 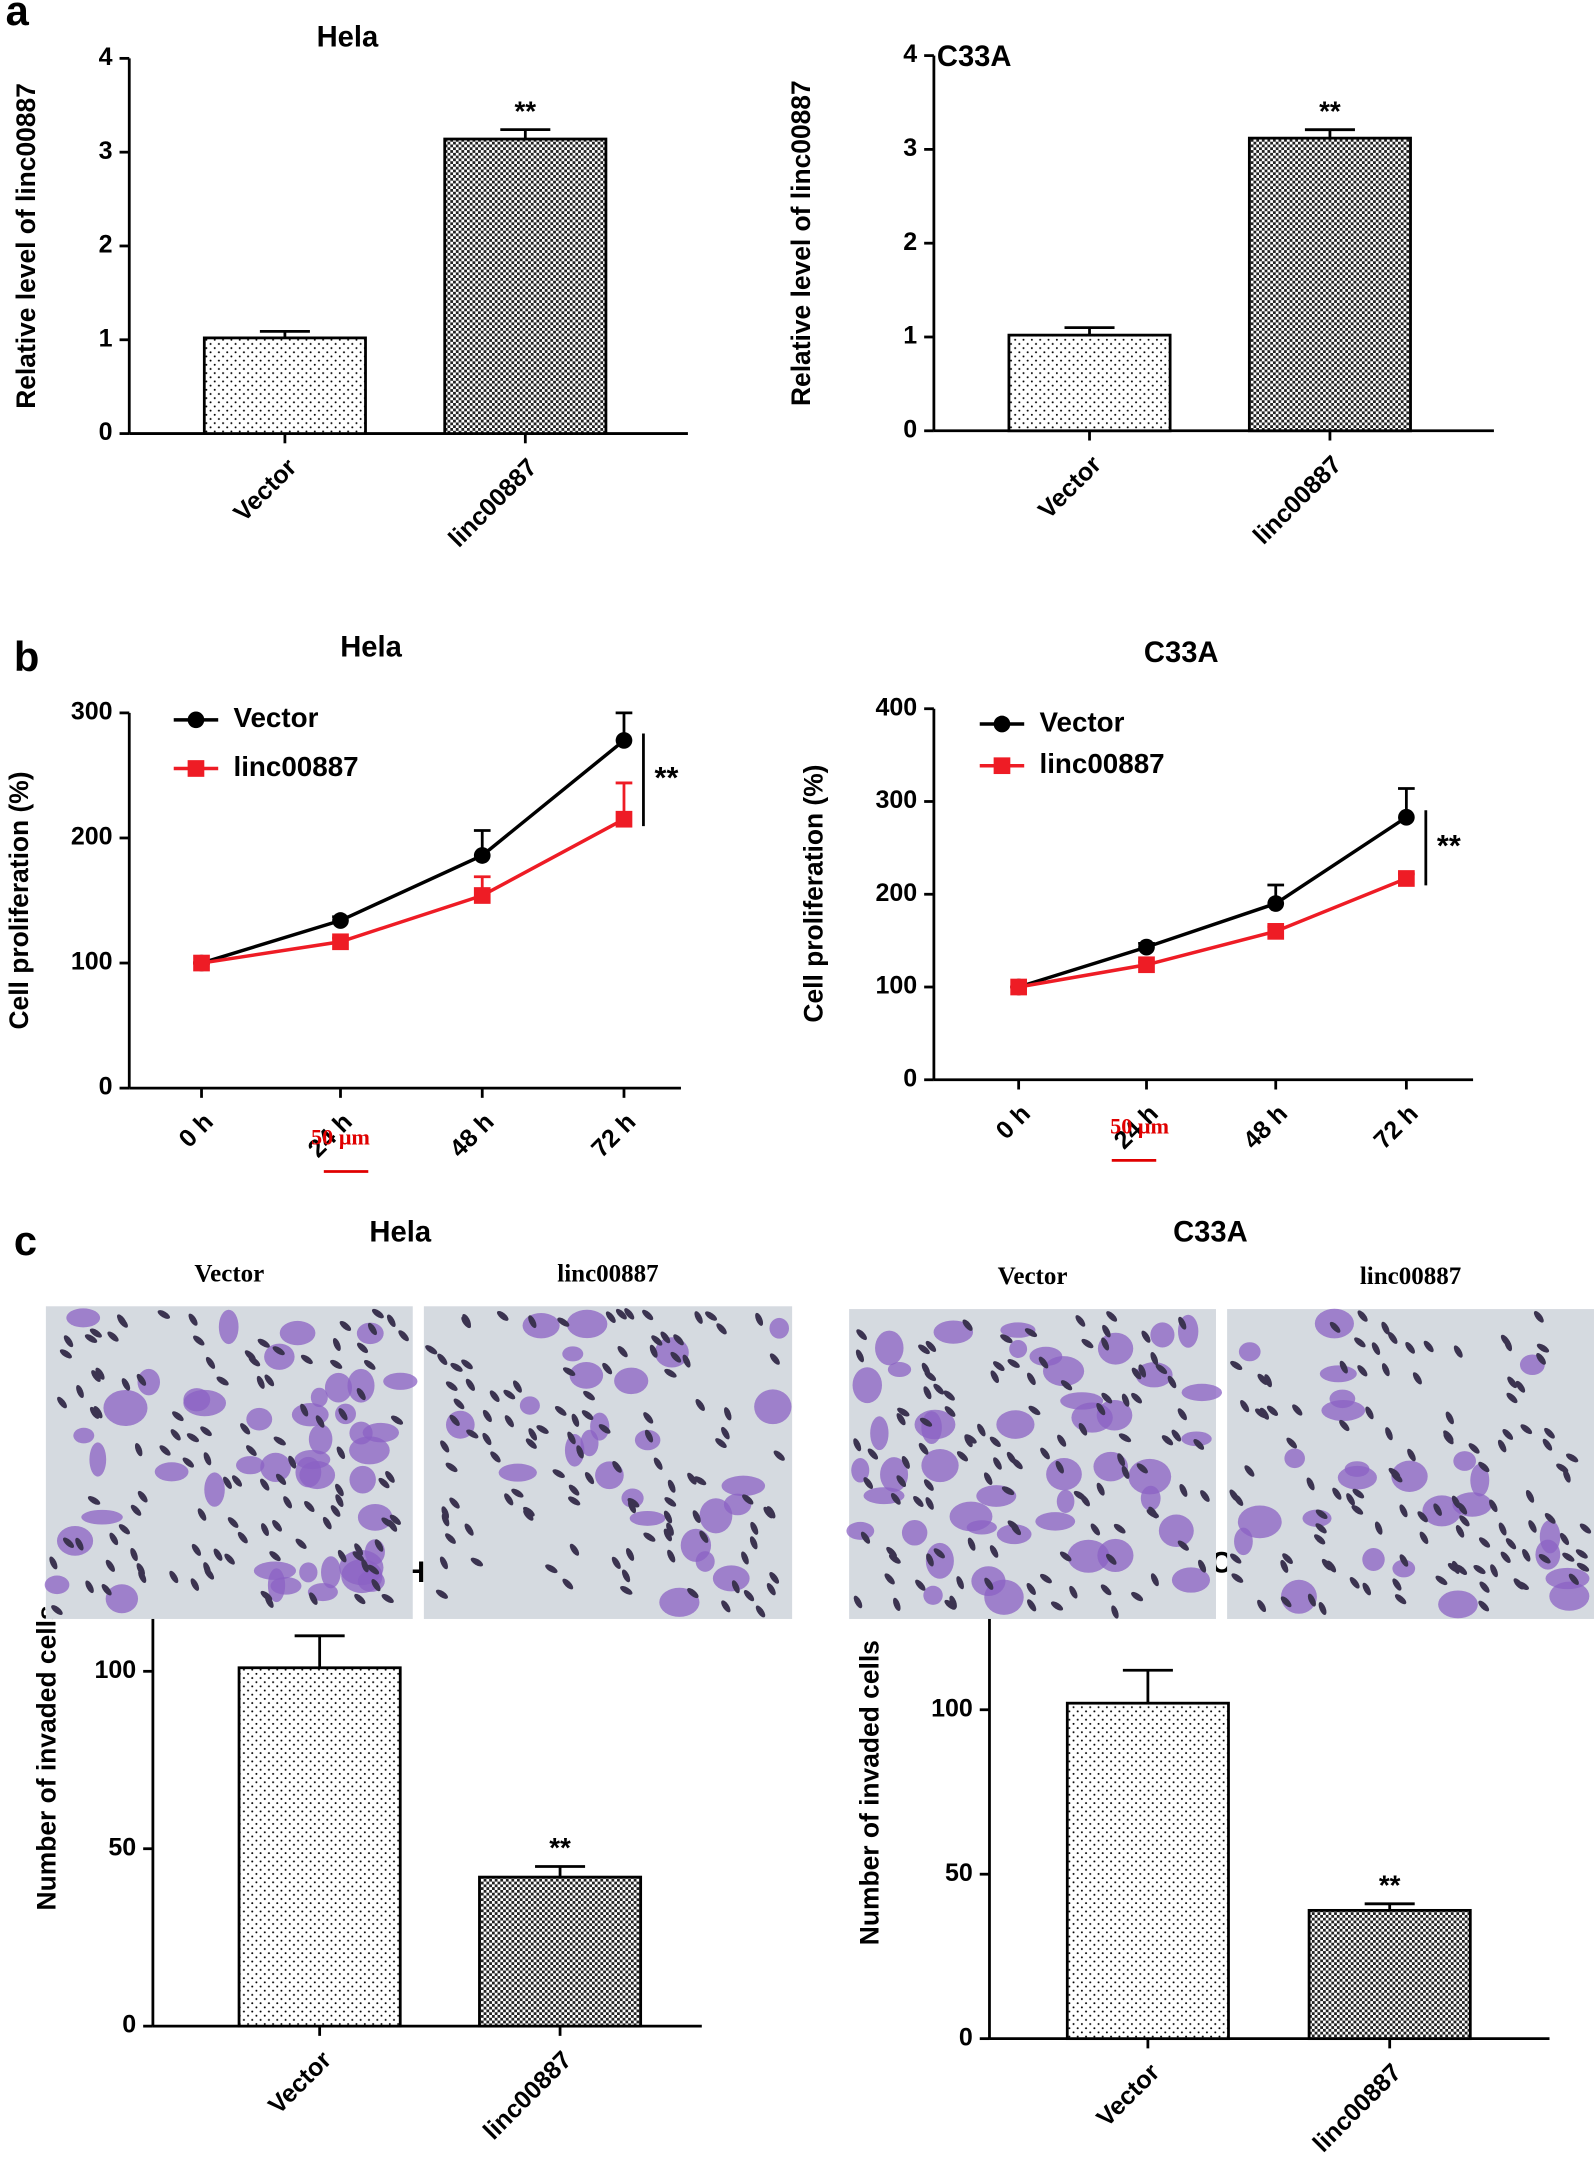 What do you see at coordinates (801, 243) in the screenshot?
I see `y-axis-label: Relative level of linc00887` at bounding box center [801, 243].